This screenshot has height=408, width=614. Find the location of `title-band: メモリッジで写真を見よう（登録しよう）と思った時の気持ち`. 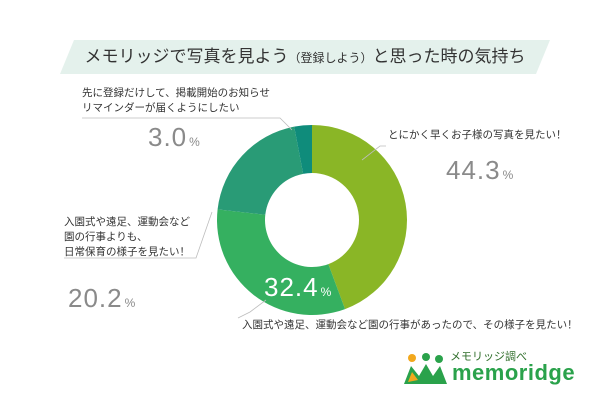

title-band: メモリッジで写真を見よう（登録しよう）と思った時の気持ち is located at coordinates (305, 57).